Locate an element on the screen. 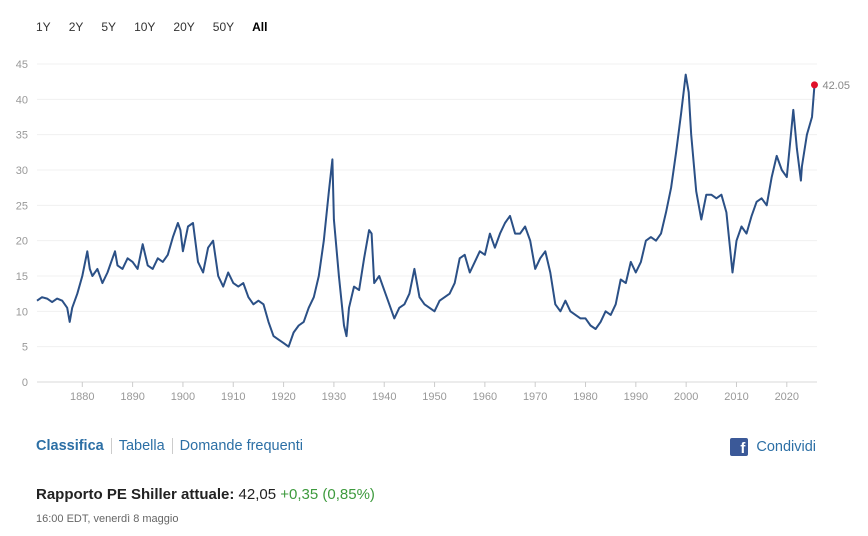 Image resolution: width=868 pixels, height=536 pixels. tab-domande-frequenti: Domande frequenti is located at coordinates (241, 446).